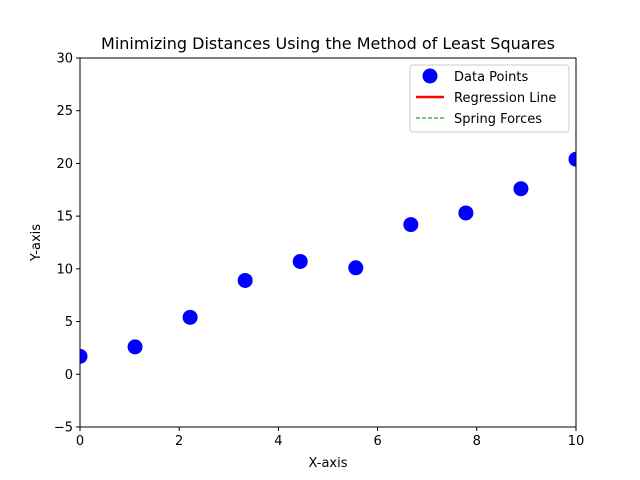 The width and height of the screenshot is (640, 480). I want to click on y-tick-label: 15, so click(64, 217).